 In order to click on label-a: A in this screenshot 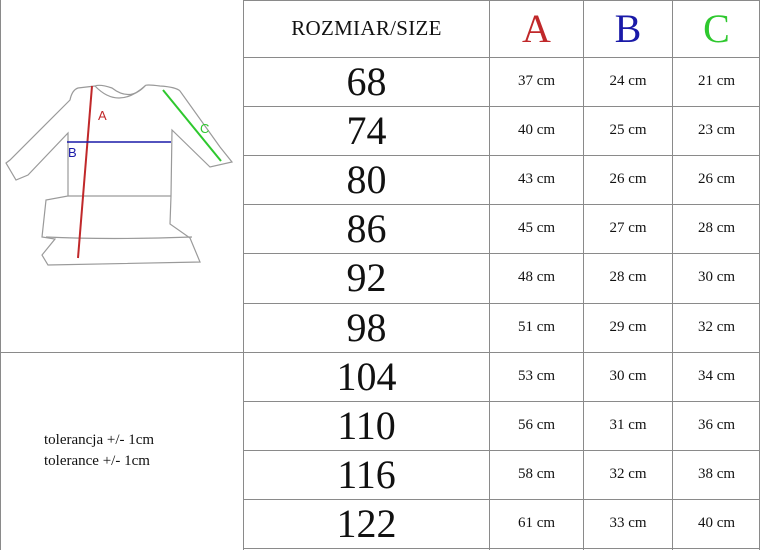, I will do `click(102, 115)`.